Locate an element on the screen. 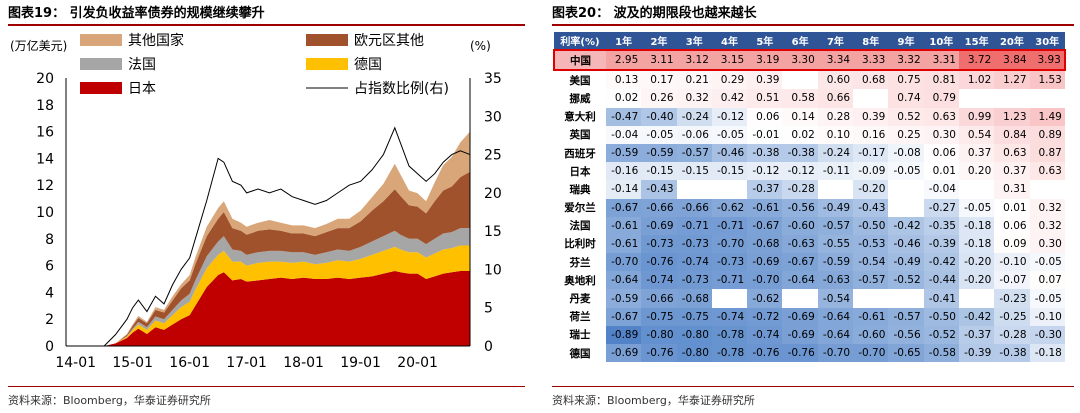 The width and height of the screenshot is (1080, 413). heatmap-cell: -0.30 is located at coordinates (1047, 334).